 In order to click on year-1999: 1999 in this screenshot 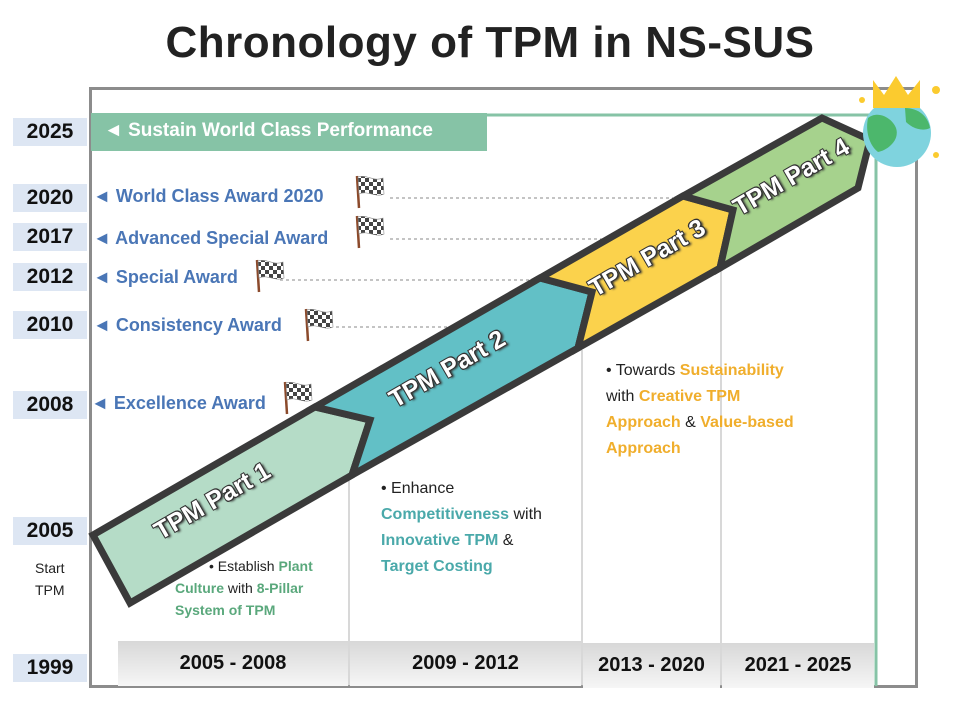, I will do `click(50, 668)`.